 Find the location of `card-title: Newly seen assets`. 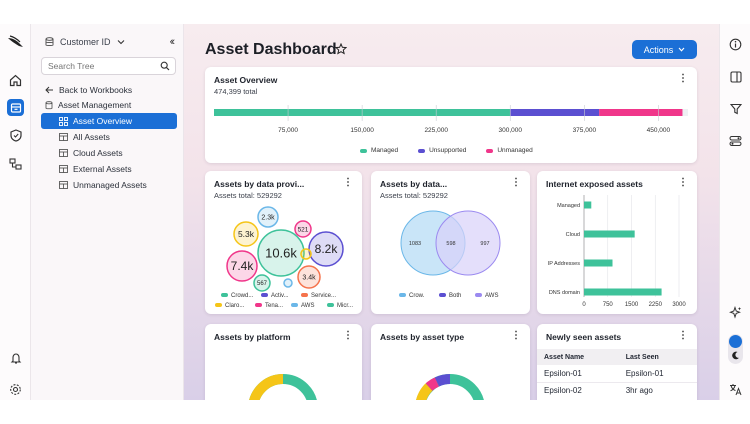

card-title: Newly seen assets is located at coordinates (584, 337).